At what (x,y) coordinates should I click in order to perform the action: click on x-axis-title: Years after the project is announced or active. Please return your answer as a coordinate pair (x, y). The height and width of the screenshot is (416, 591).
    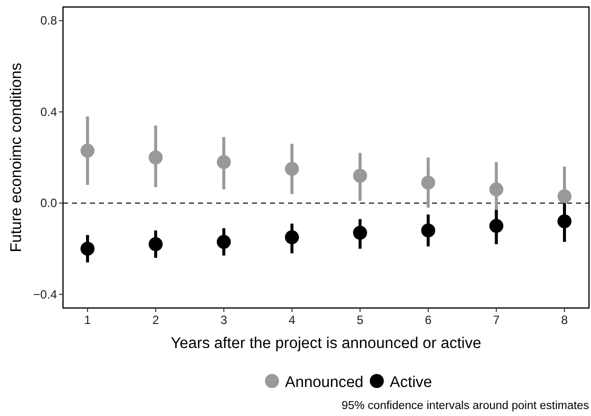
    Looking at the image, I should click on (326, 343).